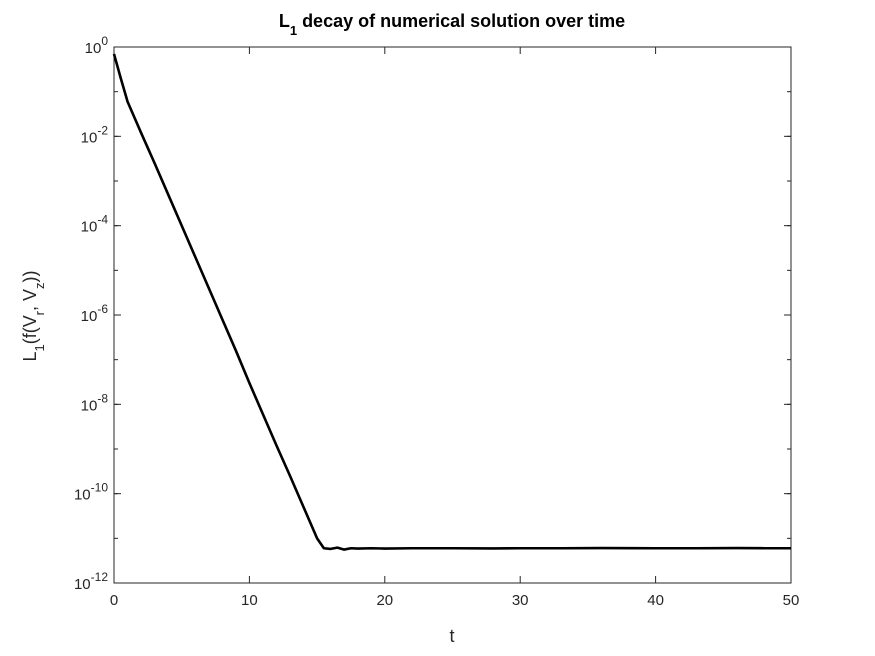 The height and width of the screenshot is (656, 875). Describe the element at coordinates (95, 402) in the screenshot. I see `y-tick-label: 10⁻⁸` at that location.